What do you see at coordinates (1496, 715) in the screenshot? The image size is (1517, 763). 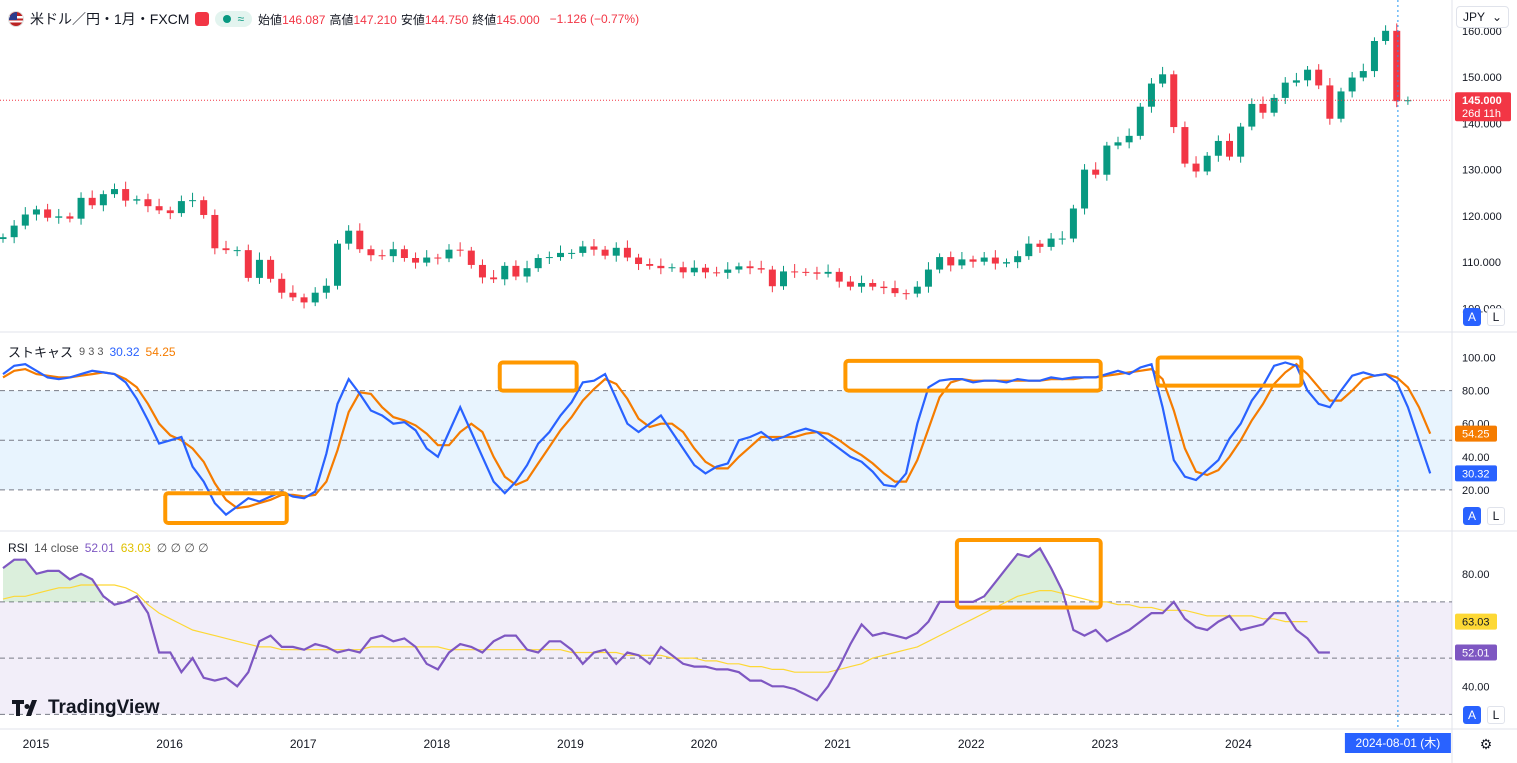 I see `rsi-log-scale-button: L` at bounding box center [1496, 715].